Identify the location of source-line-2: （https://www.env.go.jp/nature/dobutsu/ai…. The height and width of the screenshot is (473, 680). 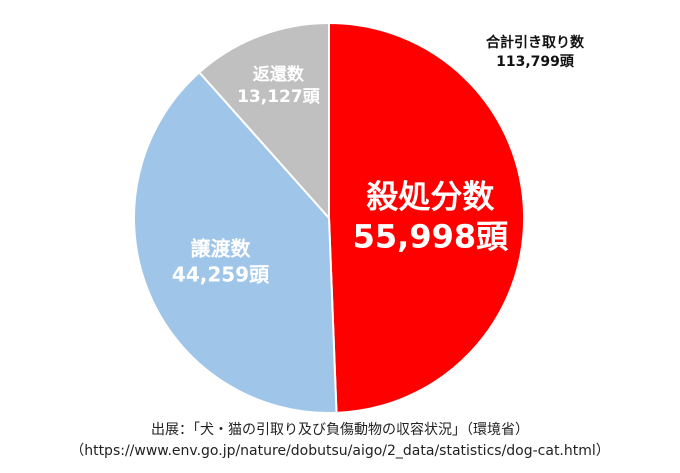
(340, 451).